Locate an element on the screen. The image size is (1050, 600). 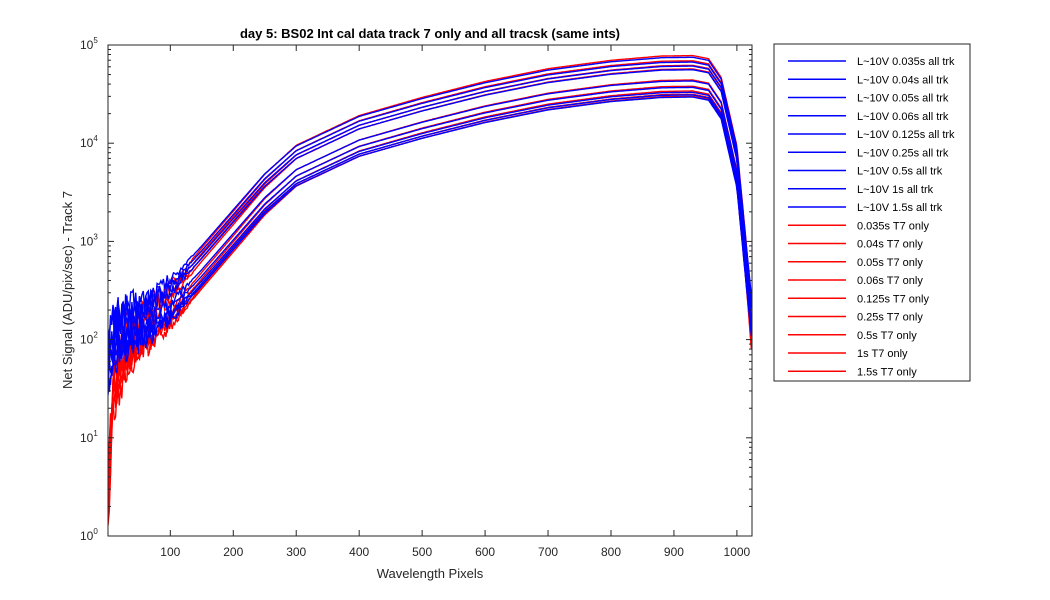
legend-label-11: 0.05s T7 only is located at coordinates (890, 263).